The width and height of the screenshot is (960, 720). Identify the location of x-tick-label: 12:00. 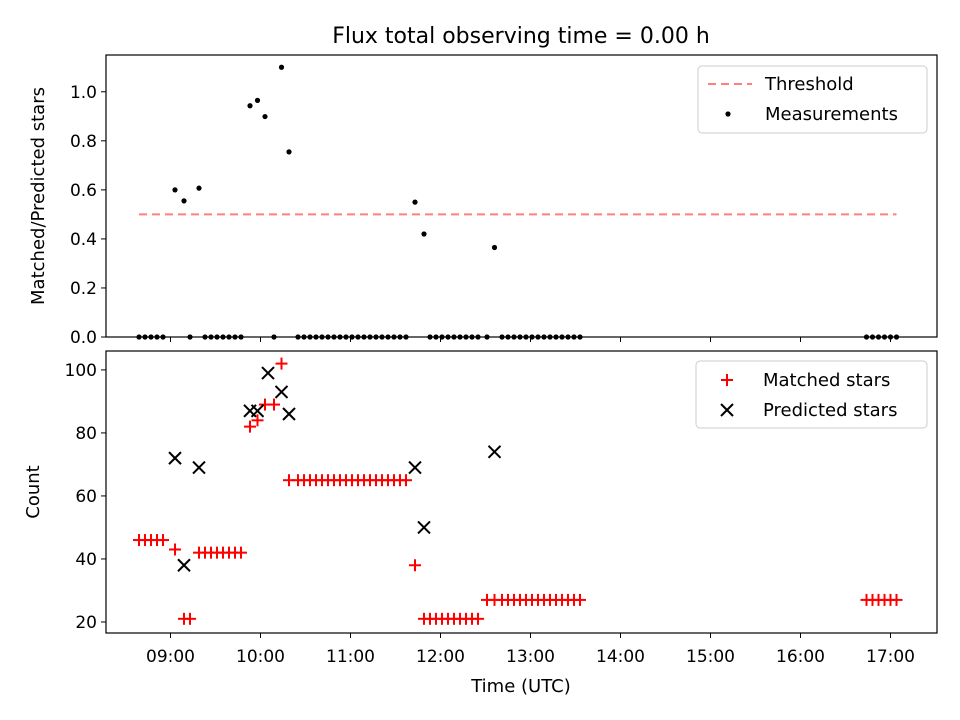
(440, 657).